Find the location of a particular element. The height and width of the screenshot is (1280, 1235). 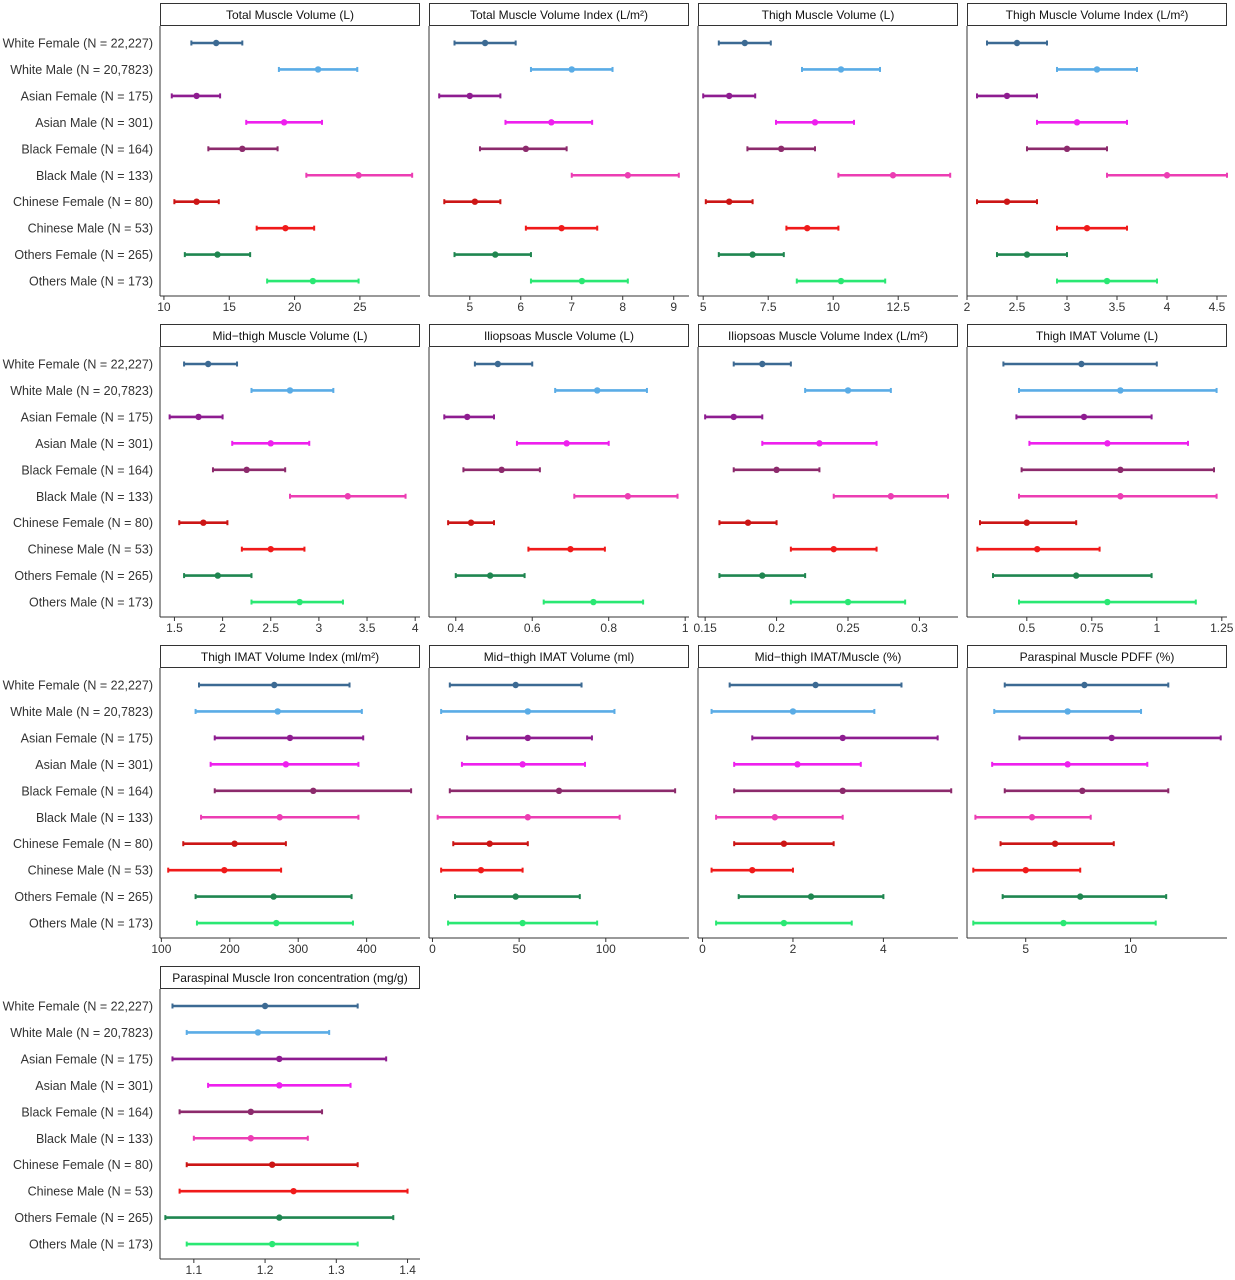

group-label: Others Female (N = 265) is located at coordinates (83, 897).